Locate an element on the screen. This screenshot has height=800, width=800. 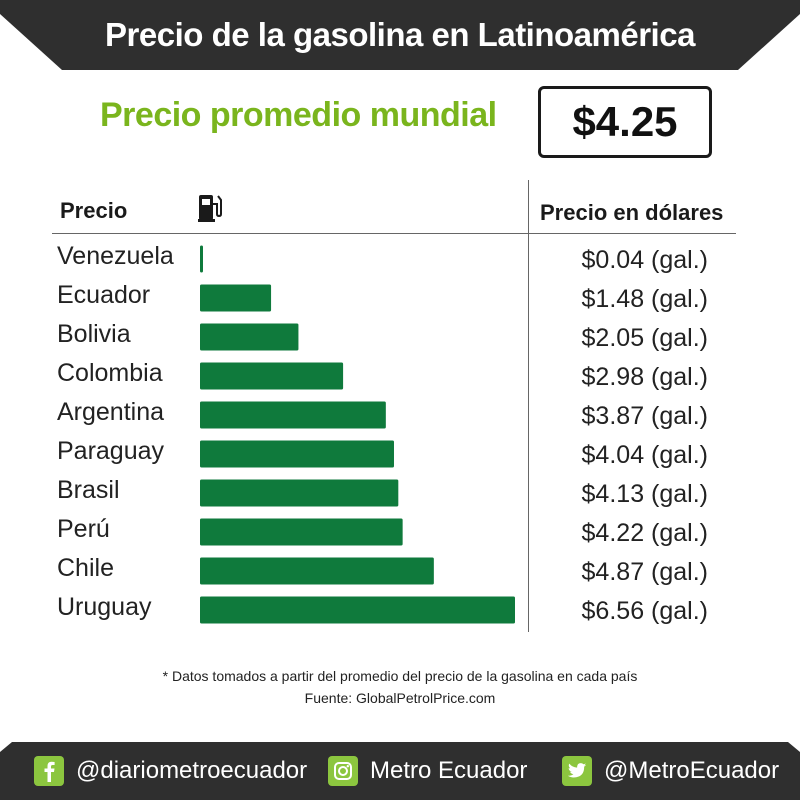
category-label: Ecuador is located at coordinates (104, 295).